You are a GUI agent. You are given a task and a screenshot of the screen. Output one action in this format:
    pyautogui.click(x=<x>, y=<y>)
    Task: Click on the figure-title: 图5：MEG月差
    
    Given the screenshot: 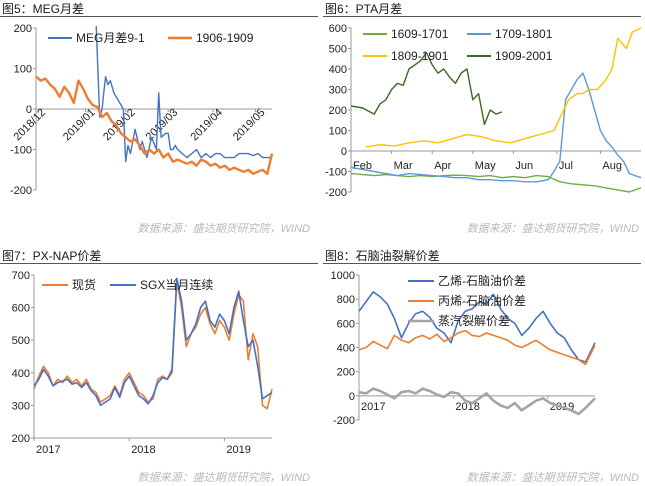 What is the action you would take?
    pyautogui.click(x=43, y=9)
    